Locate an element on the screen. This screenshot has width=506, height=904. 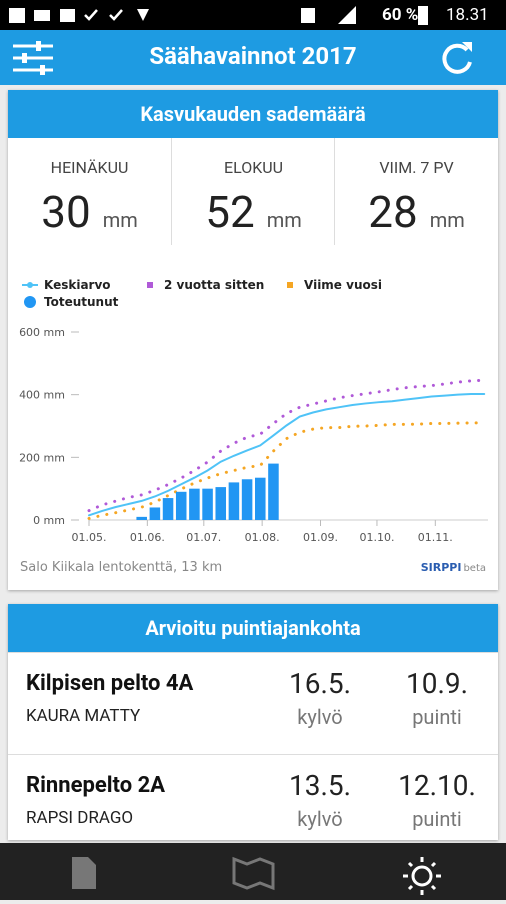
y-tick-label: 0 mm is located at coordinates (49, 520).